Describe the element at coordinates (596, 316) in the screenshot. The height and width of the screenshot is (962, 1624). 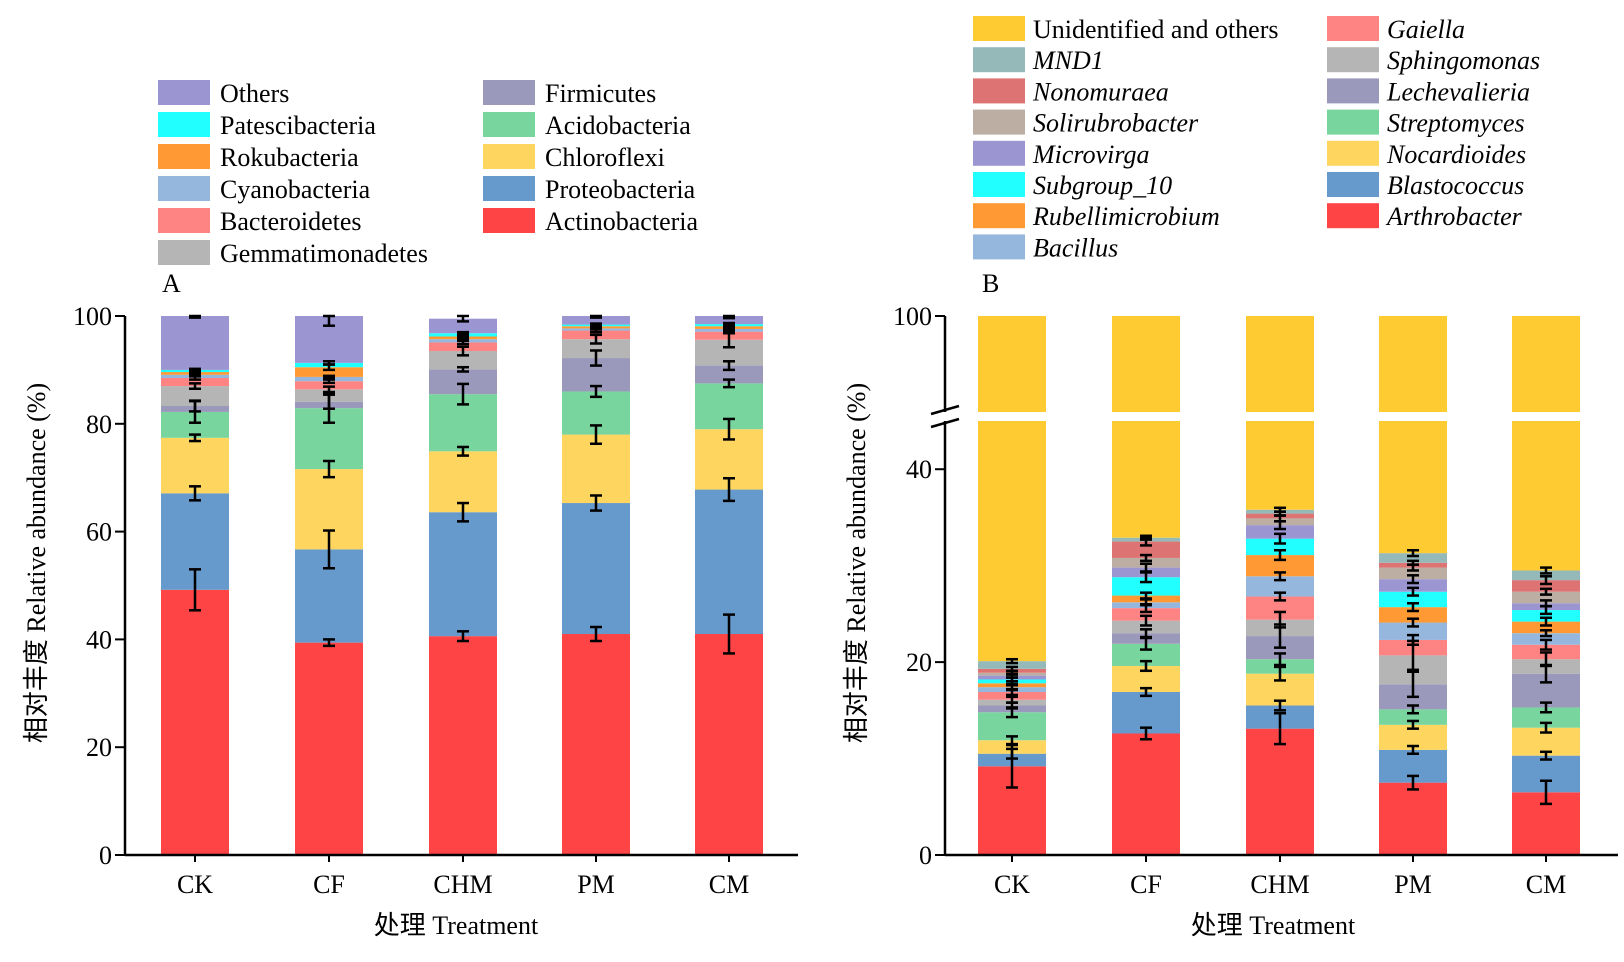
I see `error-bar-a-pm-others` at that location.